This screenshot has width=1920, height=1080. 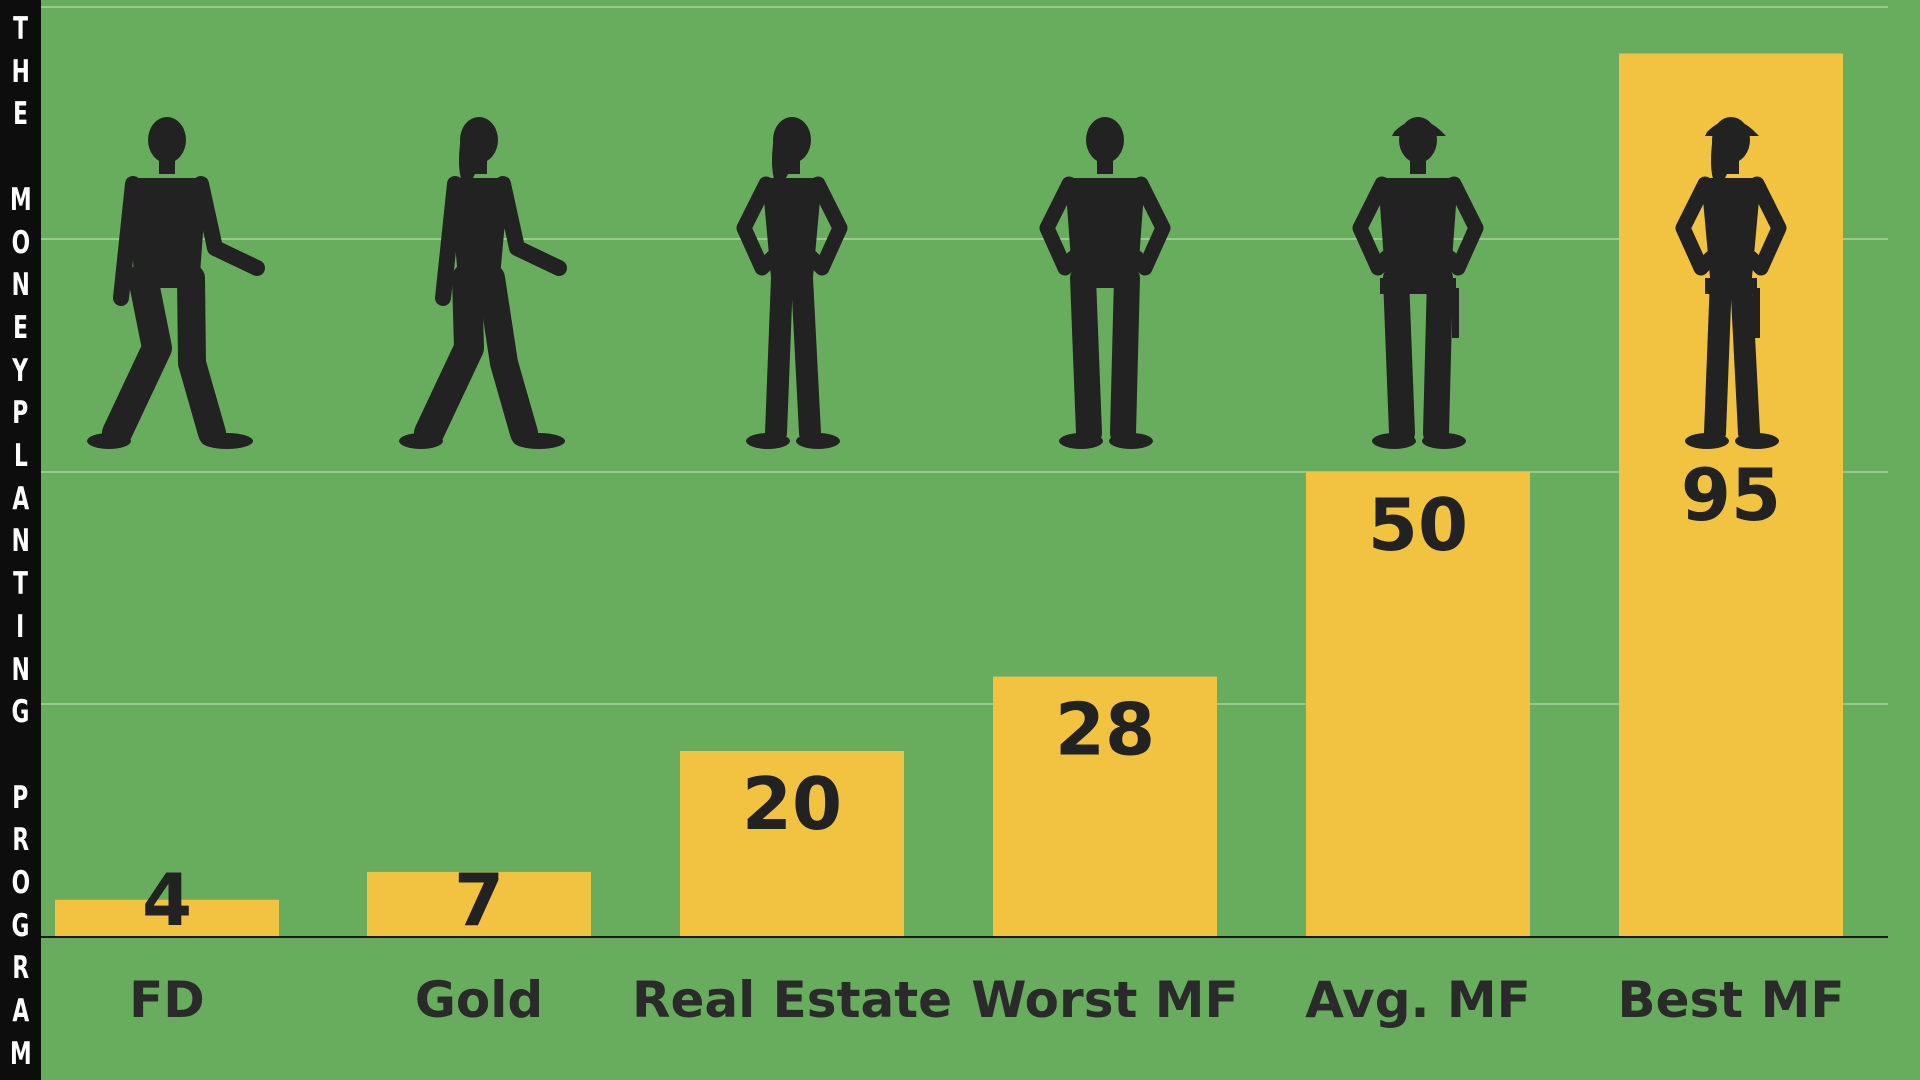 I want to click on bar-real-estate, so click(x=792, y=844).